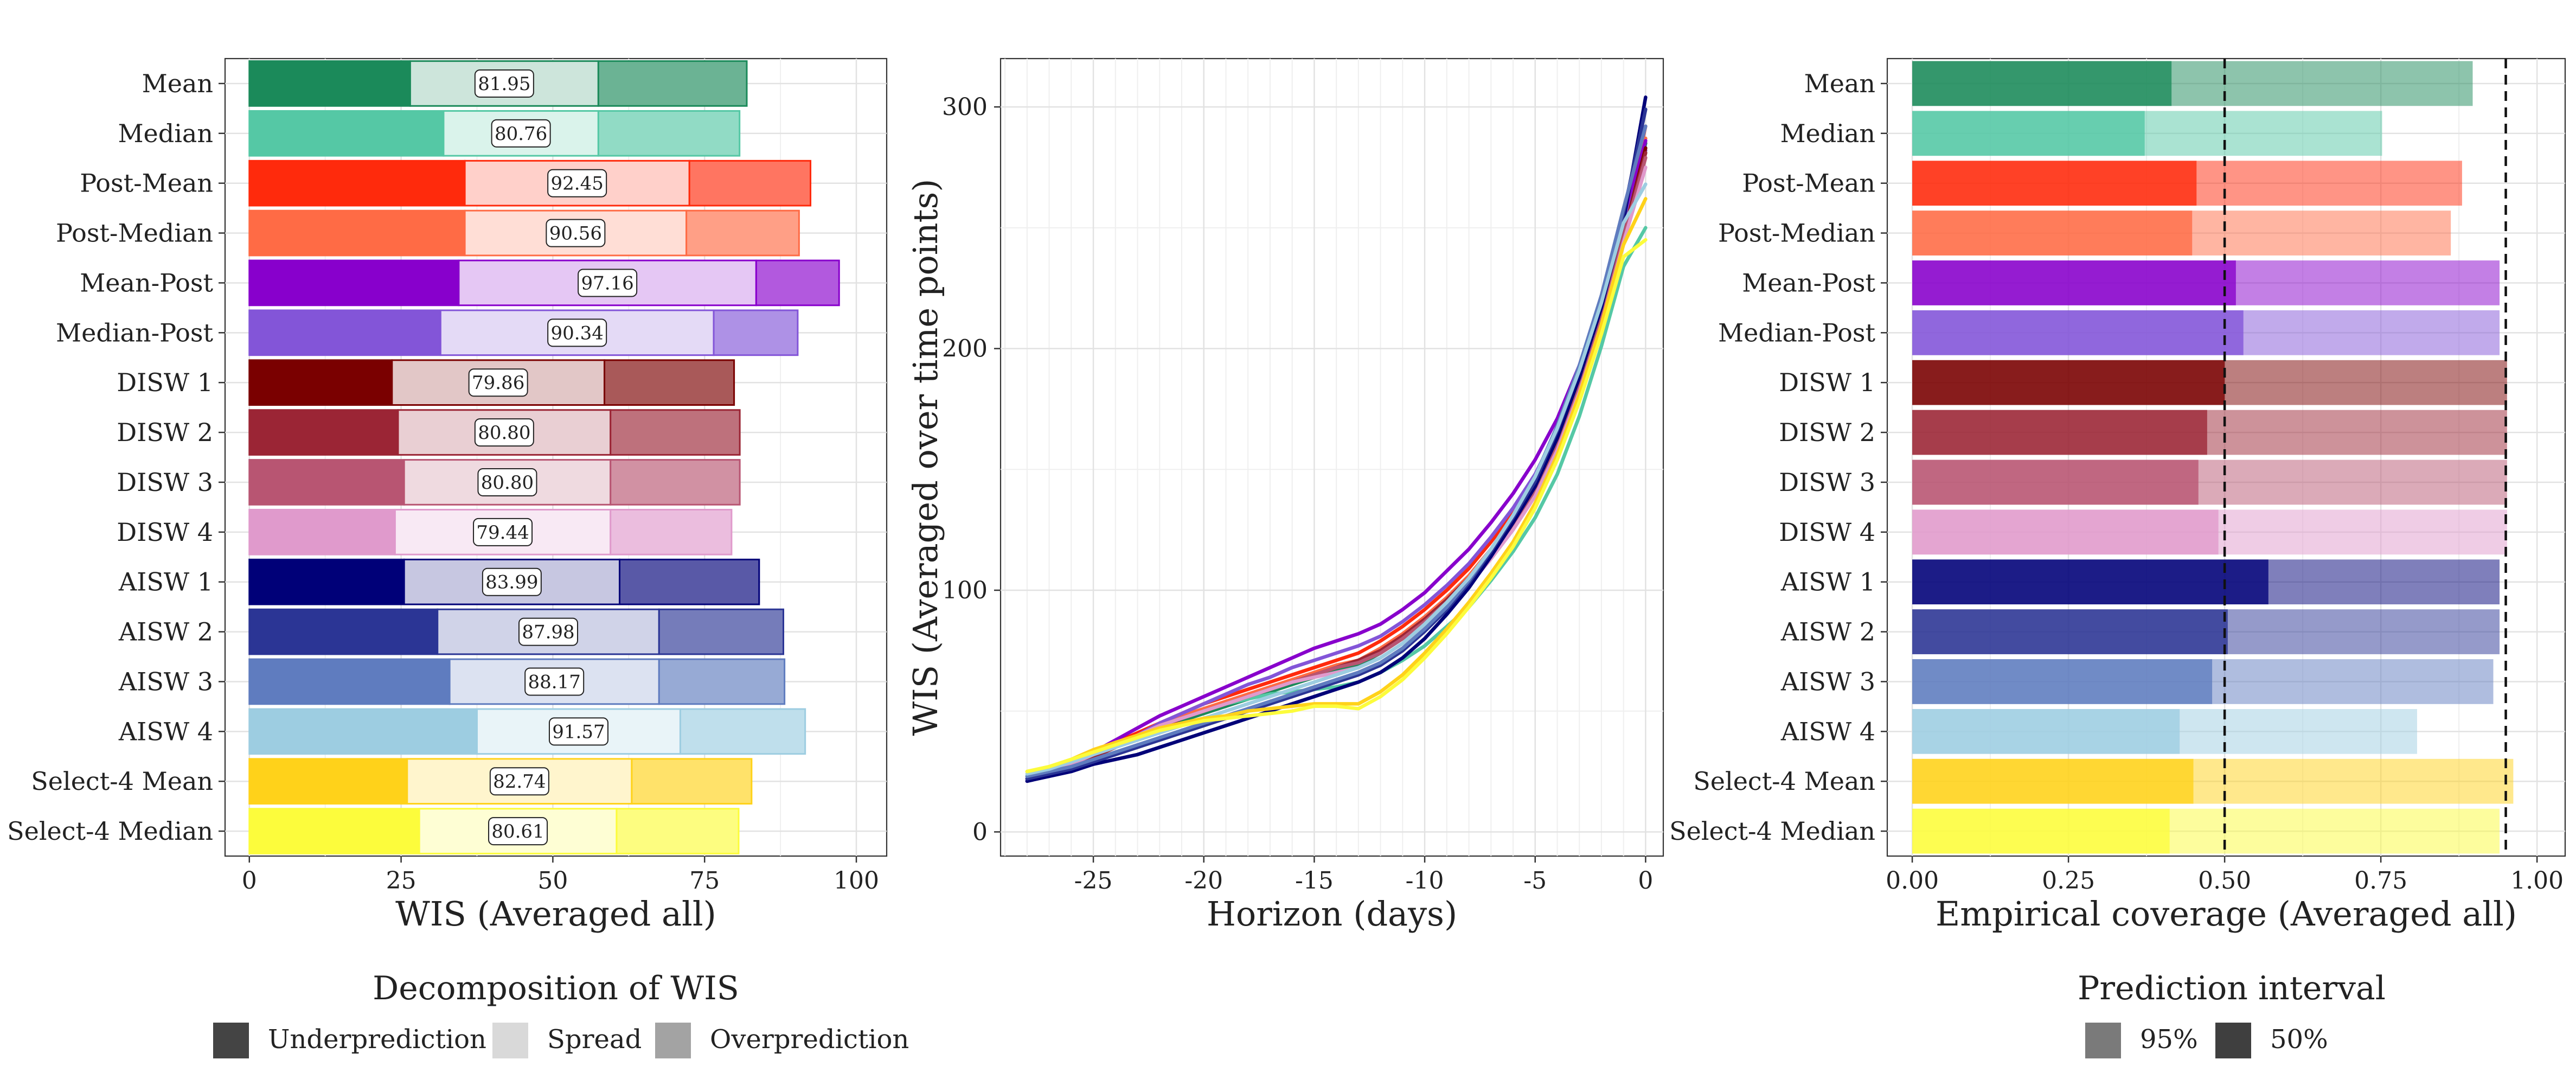 The width and height of the screenshot is (2576, 1085). What do you see at coordinates (1912, 881) in the screenshot?
I see `x-tick-label-0-00: 0.00` at bounding box center [1912, 881].